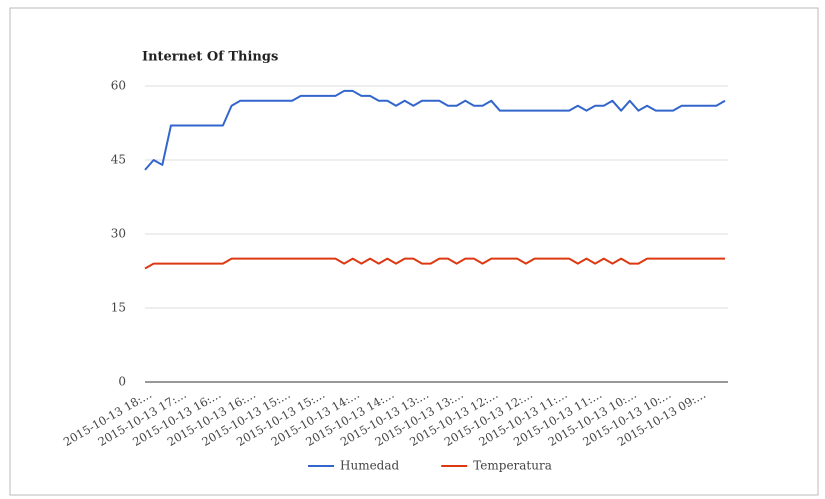 This screenshot has width=825, height=499. What do you see at coordinates (118, 308) in the screenshot?
I see `y-tick-label: 15` at bounding box center [118, 308].